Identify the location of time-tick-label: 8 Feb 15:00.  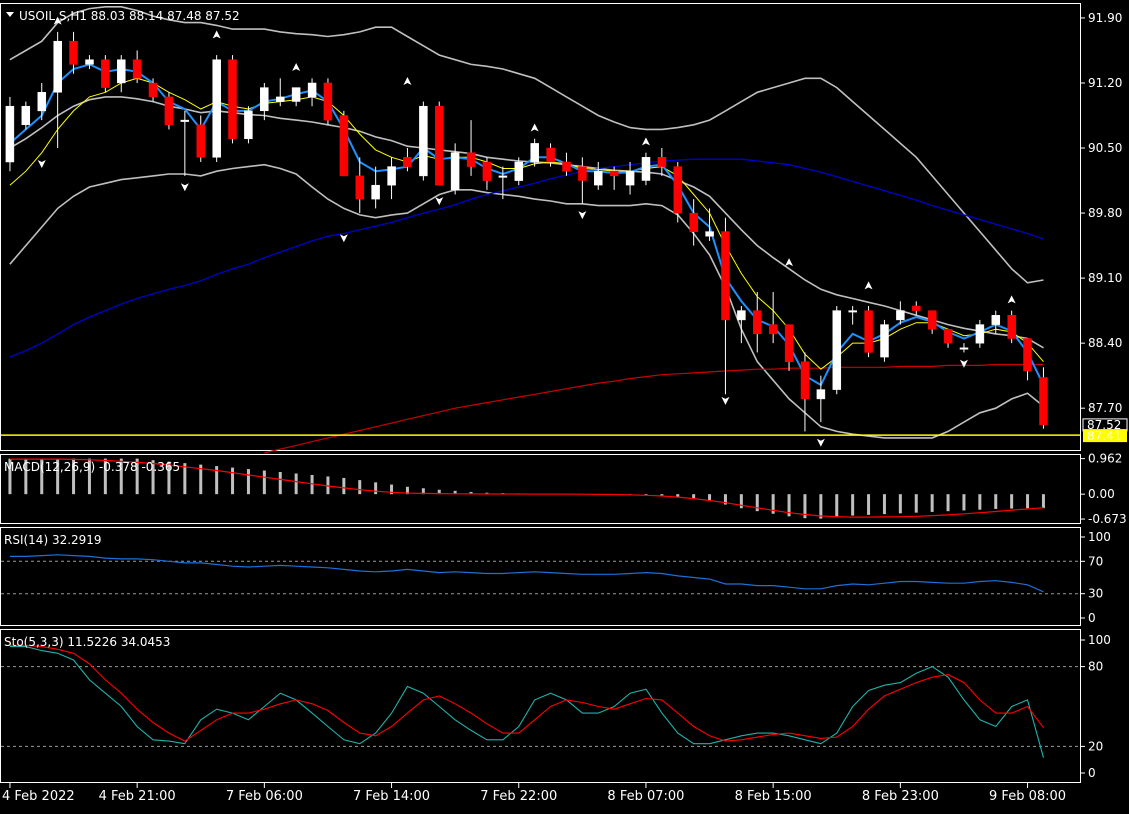
(773, 796).